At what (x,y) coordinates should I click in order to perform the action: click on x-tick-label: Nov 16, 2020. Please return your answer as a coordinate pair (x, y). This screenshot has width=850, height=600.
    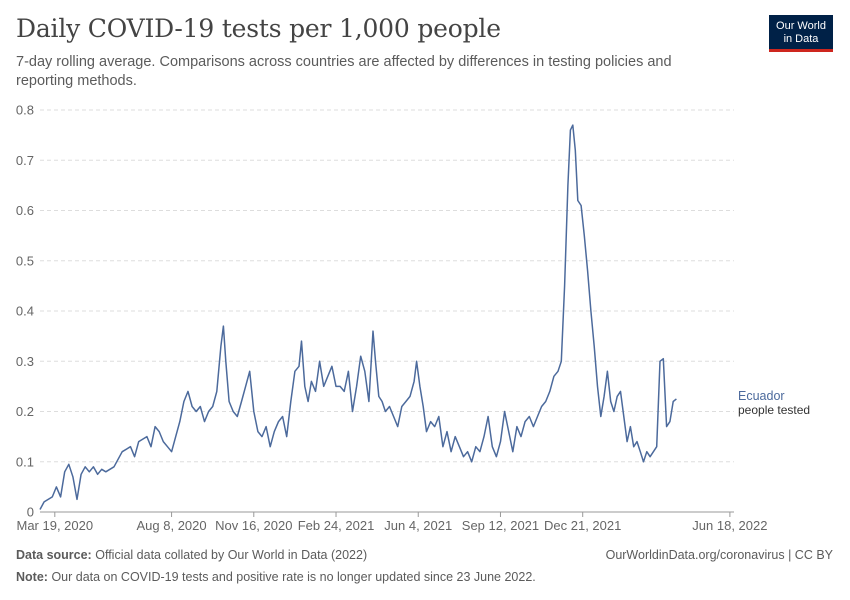
    Looking at the image, I should click on (253, 525).